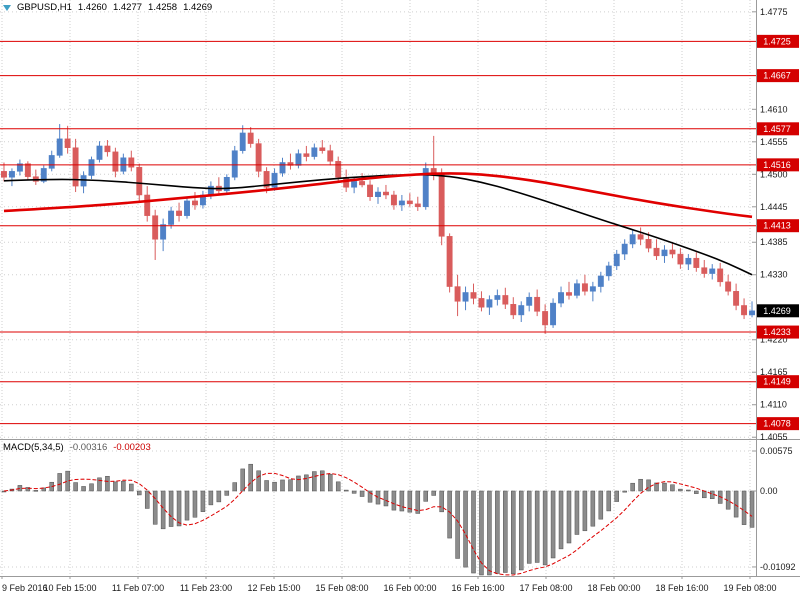  I want to click on svg-text: 11 Feb 23:00, so click(206, 588).